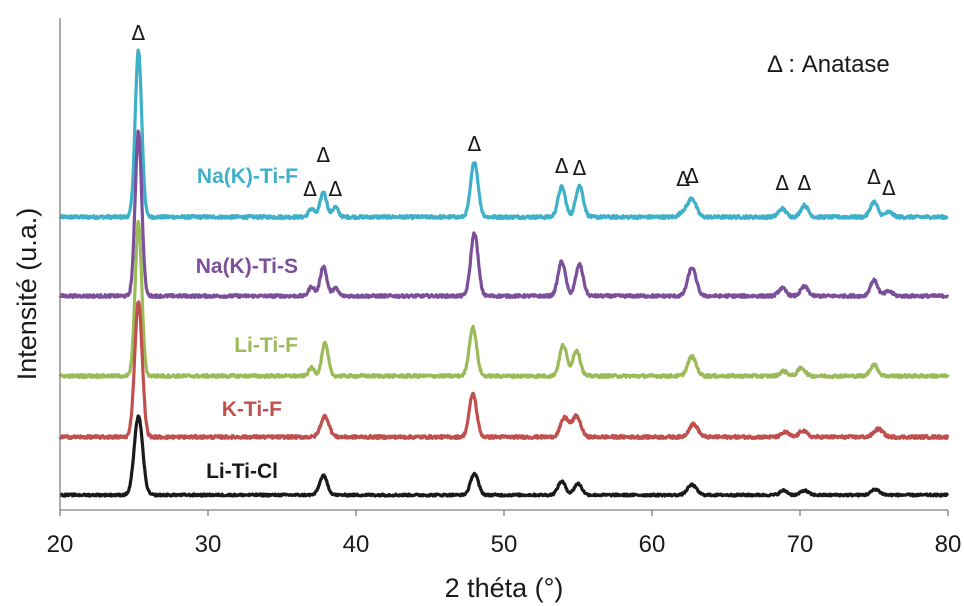 The image size is (964, 606). I want to click on anatase-marker-5: Δ, so click(562, 166).